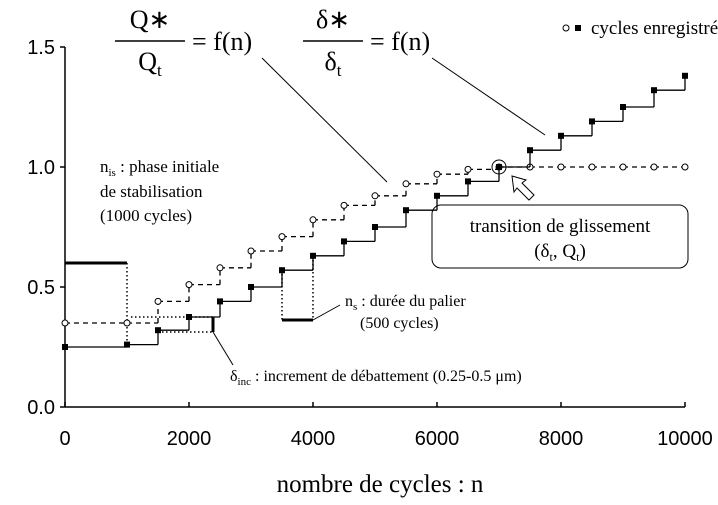 This screenshot has width=718, height=505. I want to click on n-is-sym: n, so click(104, 166).